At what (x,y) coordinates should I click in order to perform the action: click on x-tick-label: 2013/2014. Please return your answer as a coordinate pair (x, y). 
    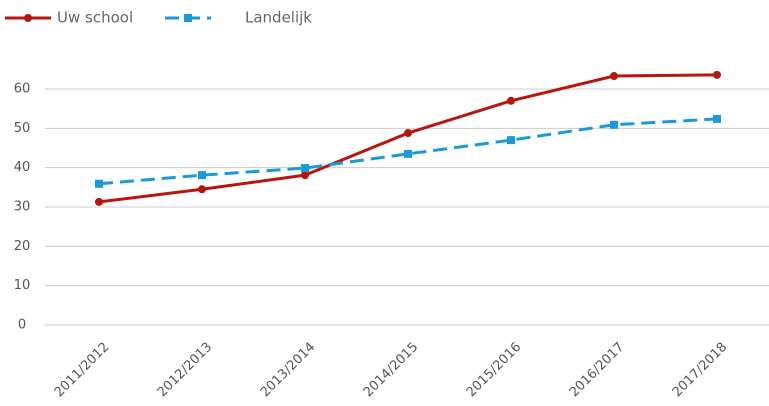
    Looking at the image, I should click on (288, 370).